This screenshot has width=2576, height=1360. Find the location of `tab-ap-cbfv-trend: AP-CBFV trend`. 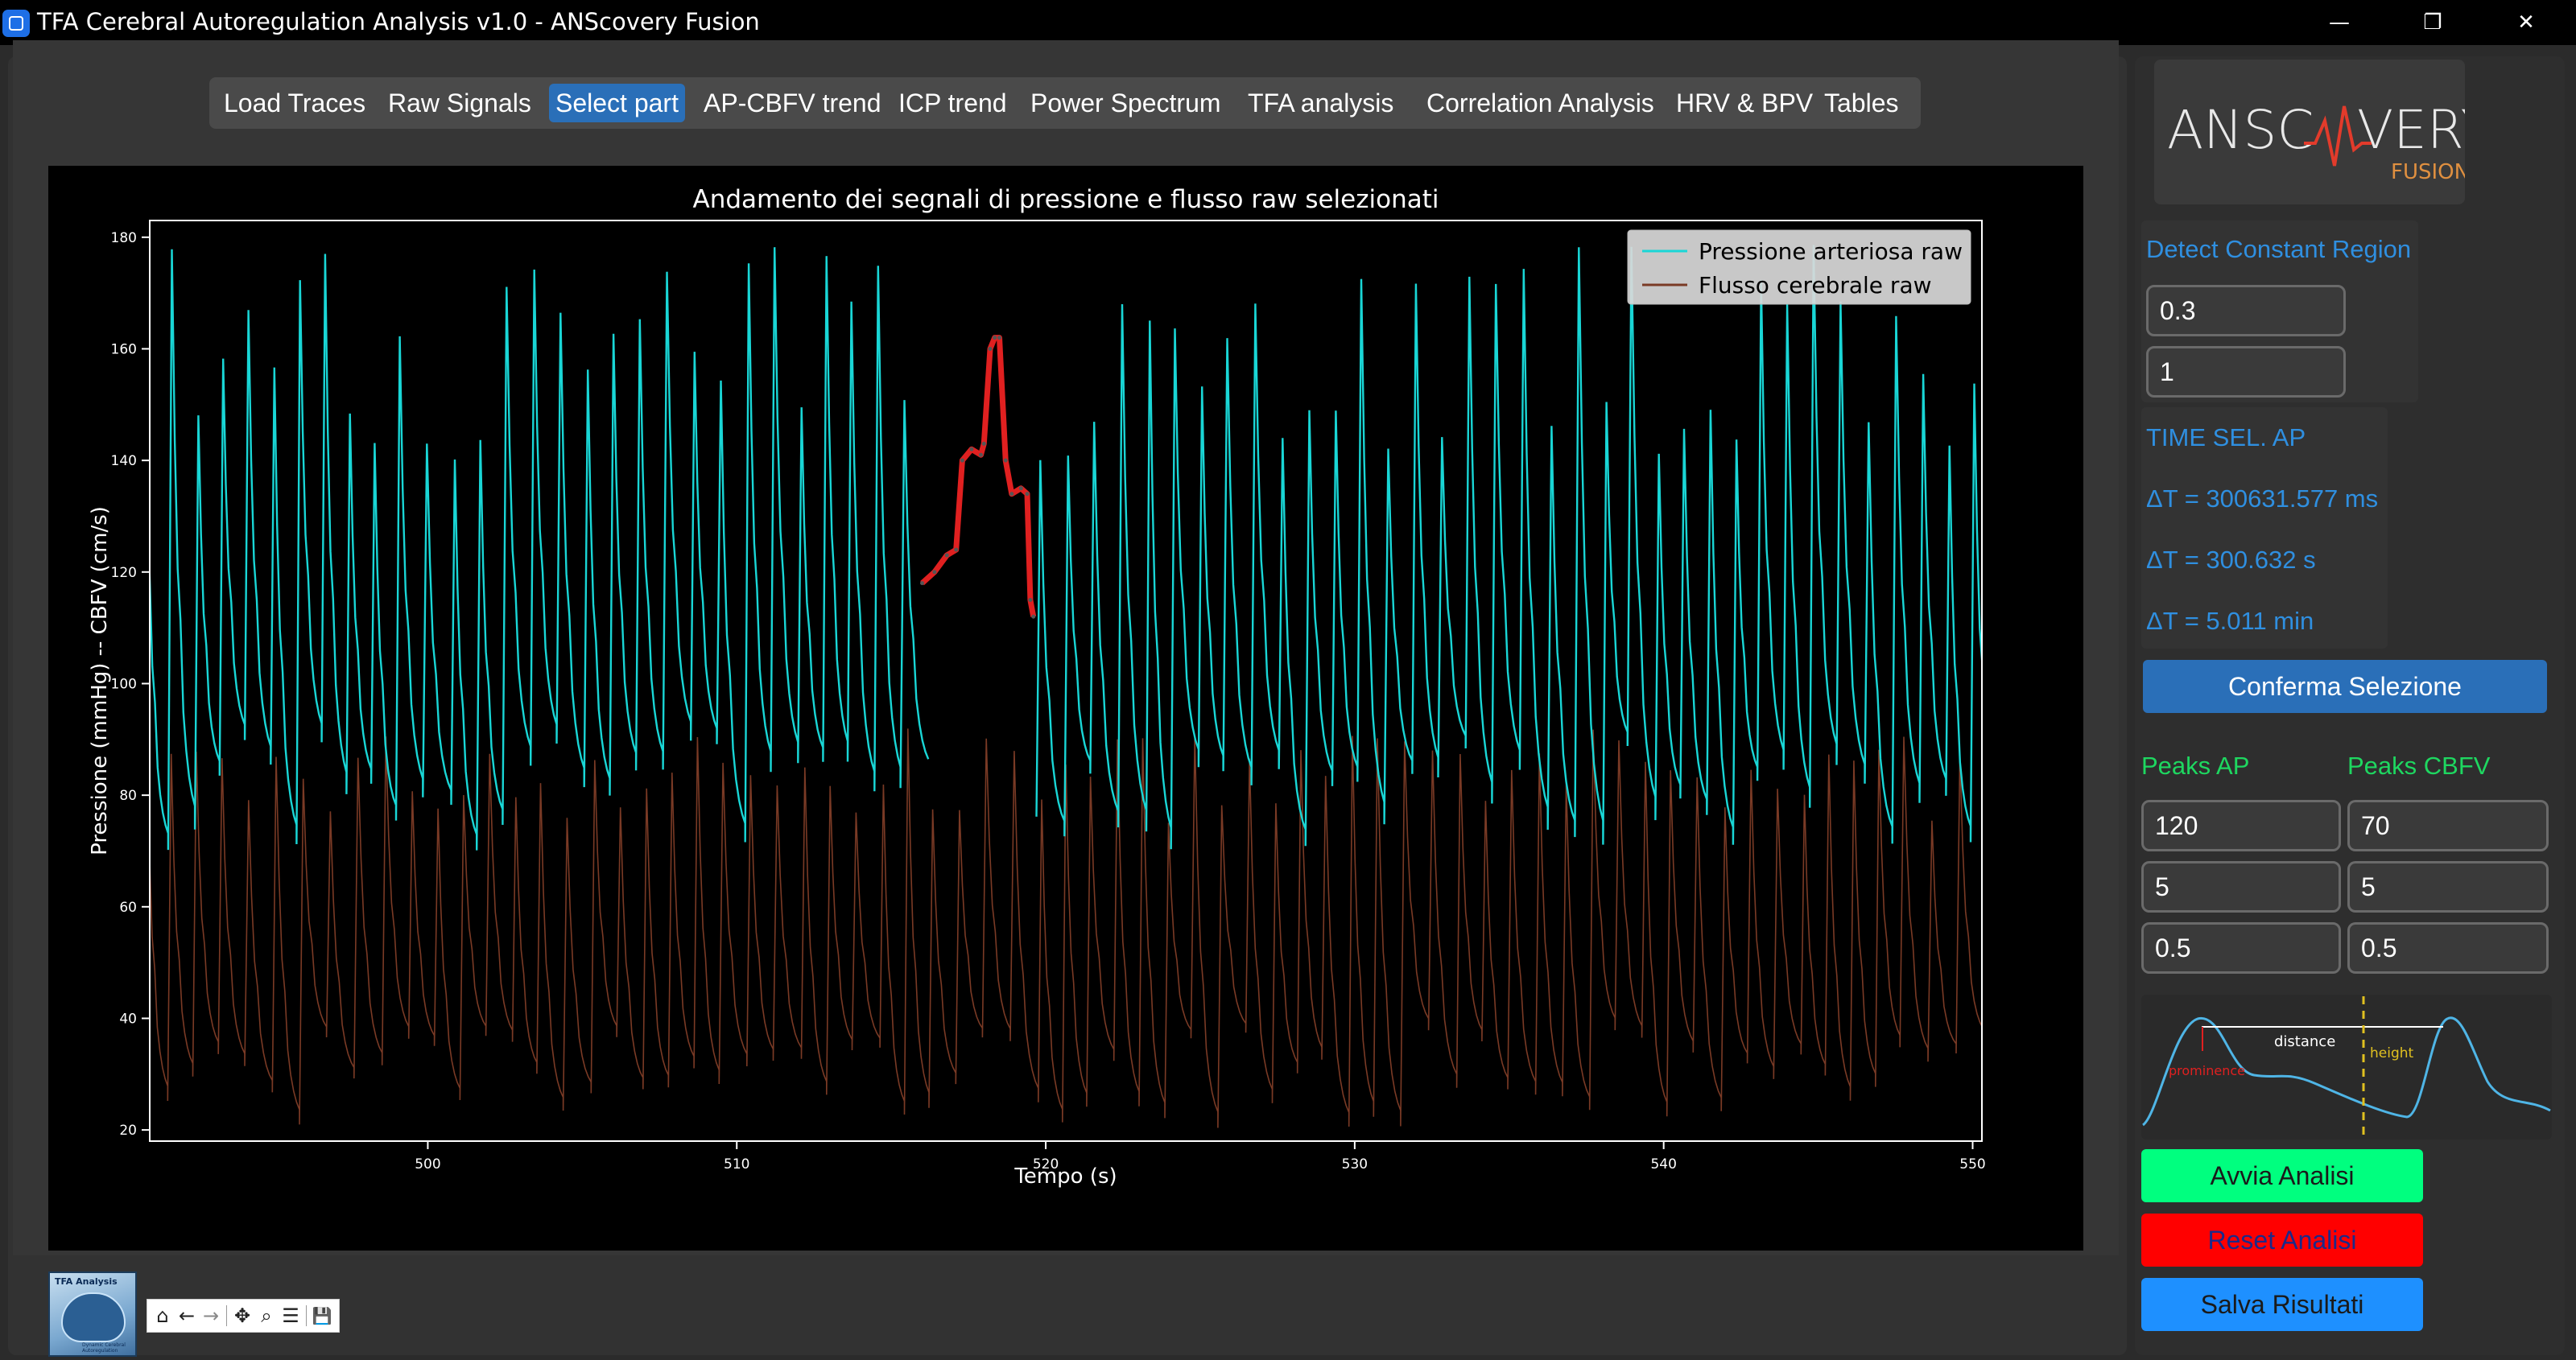

tab-ap-cbfv-trend: AP-CBFV trend is located at coordinates (792, 103).